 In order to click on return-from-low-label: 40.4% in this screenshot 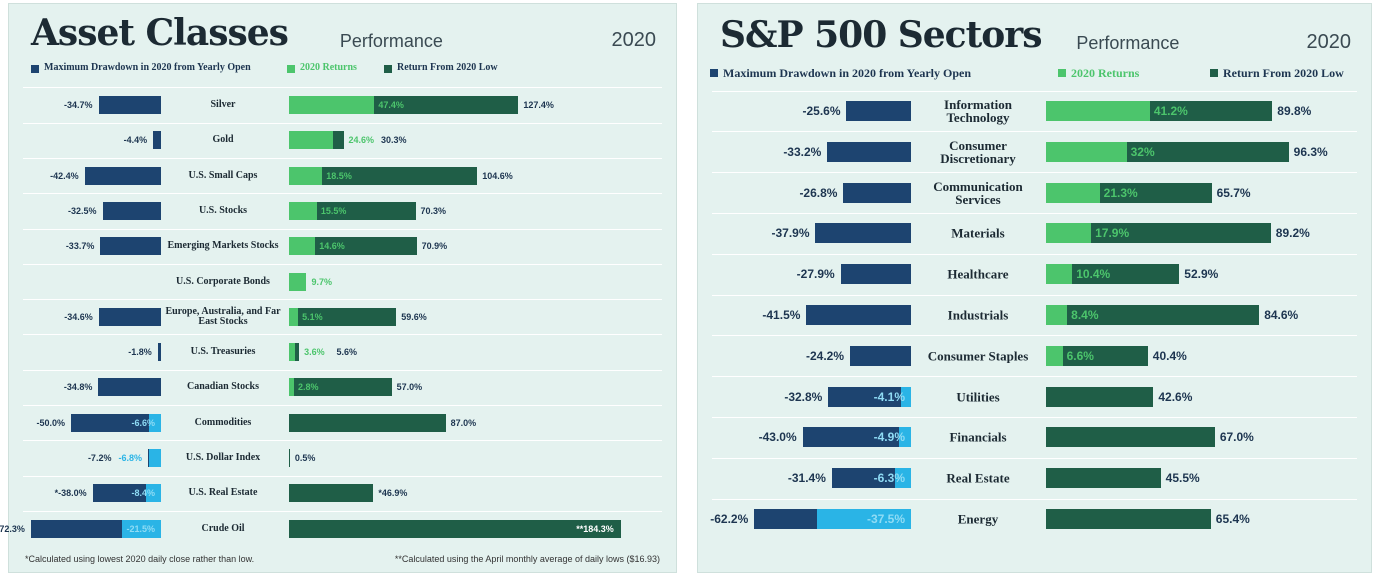, I will do `click(1169, 355)`.